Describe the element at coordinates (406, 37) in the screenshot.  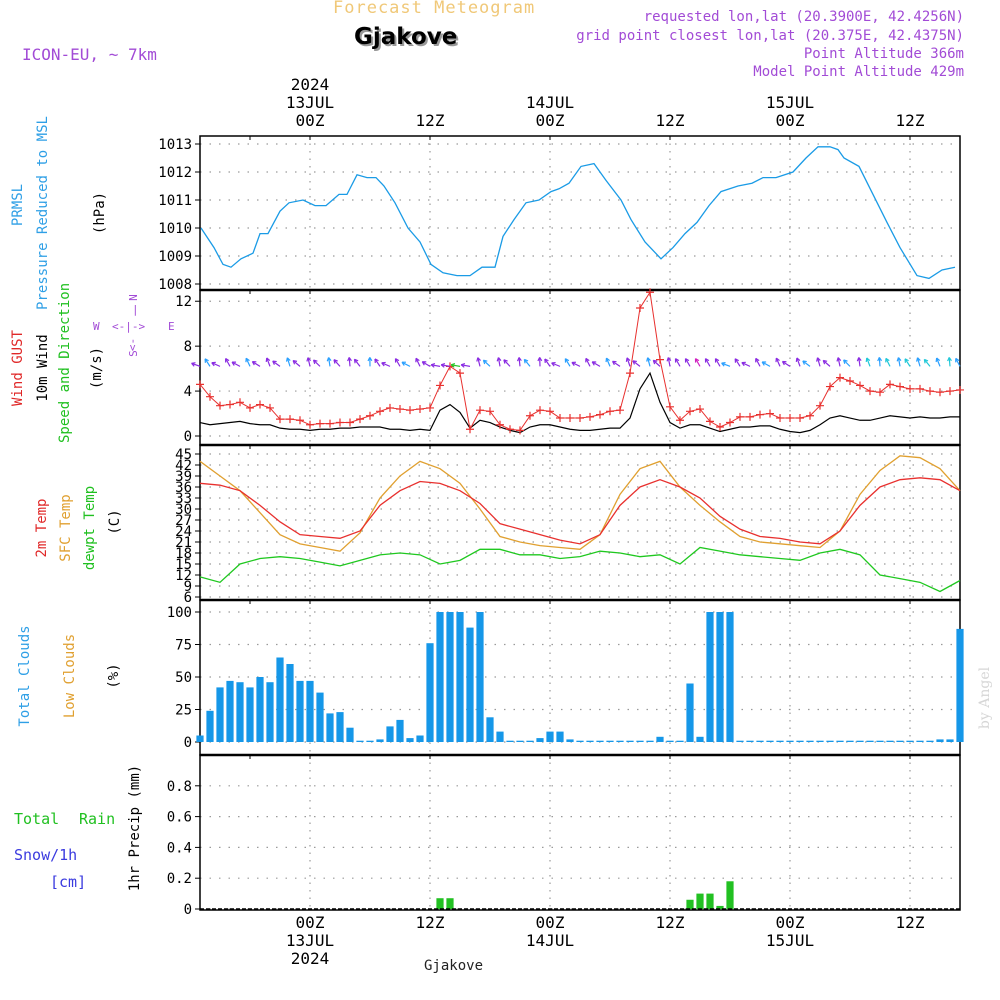
I see `location-title: Gjakove` at that location.